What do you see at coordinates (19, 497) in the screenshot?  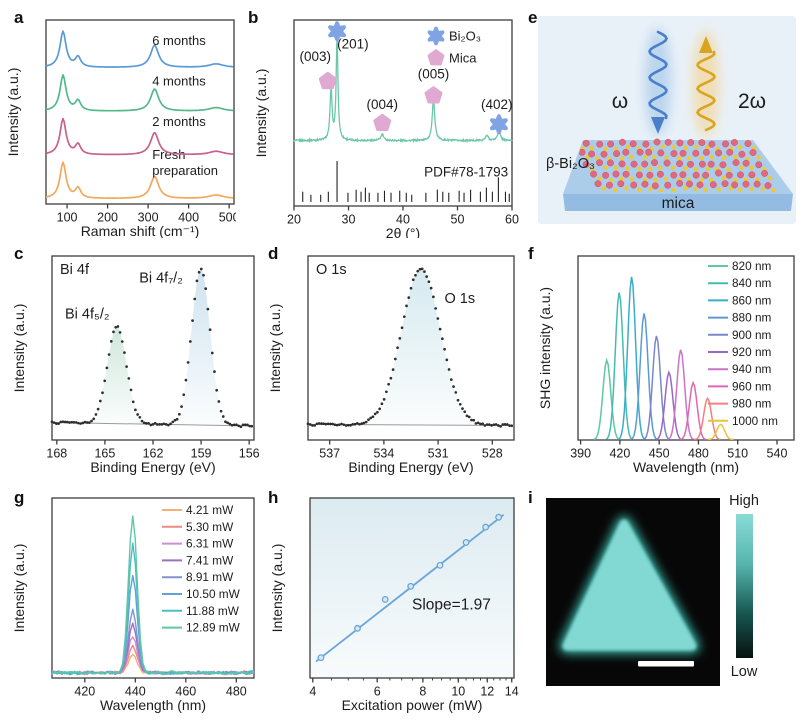 I see `panel-letter-g: g` at bounding box center [19, 497].